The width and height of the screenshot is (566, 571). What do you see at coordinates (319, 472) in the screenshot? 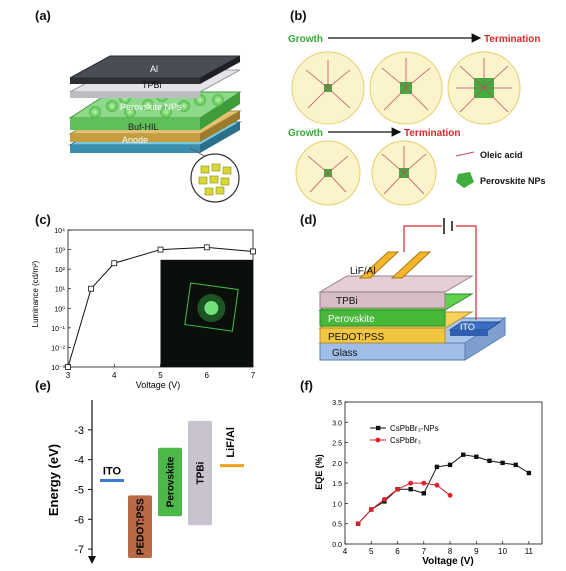
I see `chart-f-ylabel: EQE (%)` at bounding box center [319, 472].